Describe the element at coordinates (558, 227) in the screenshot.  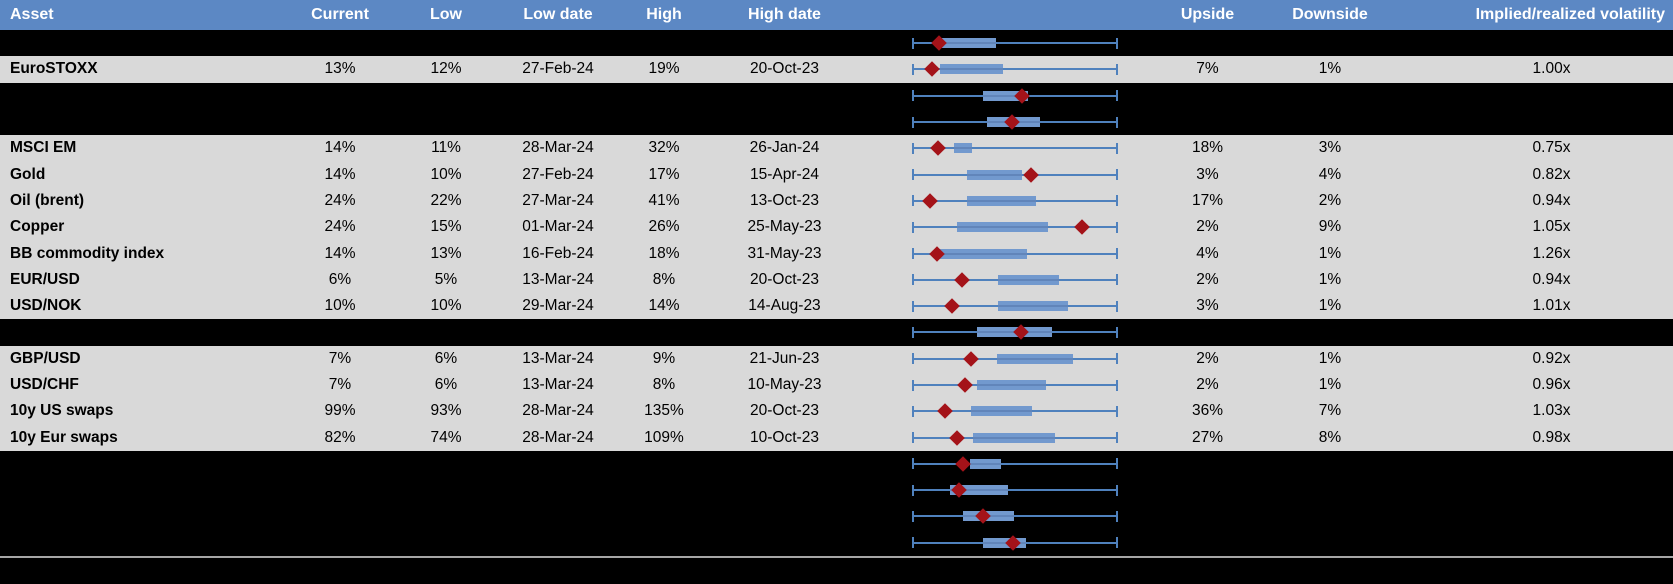
I see `cell-low-date: 01-Mar-24` at that location.